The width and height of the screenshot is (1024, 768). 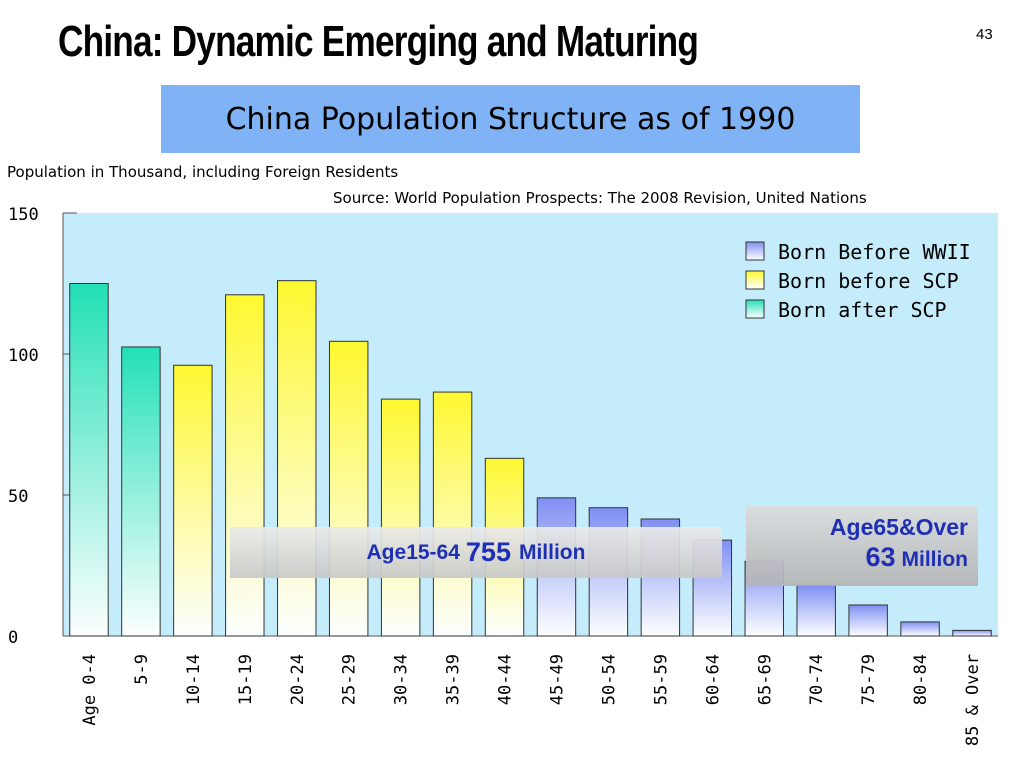 What do you see at coordinates (609, 679) in the screenshot?
I see `x-tick-label: 50-54` at bounding box center [609, 679].